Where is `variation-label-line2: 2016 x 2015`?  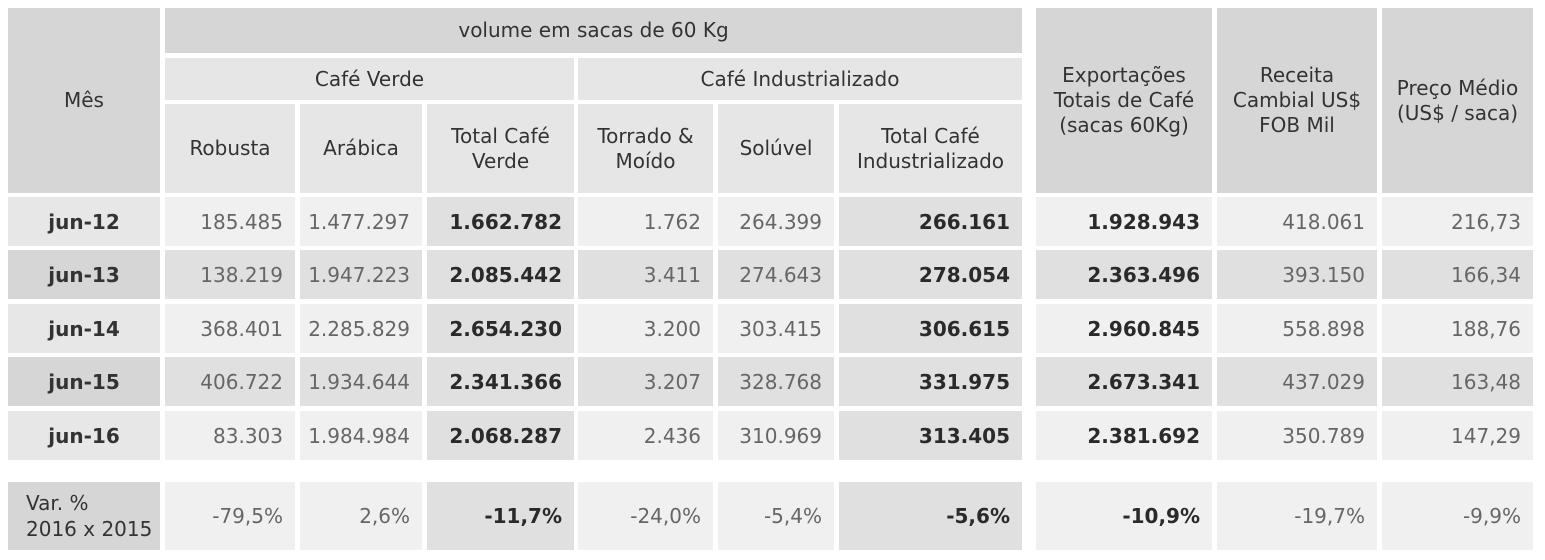 variation-label-line2: 2016 x 2015 is located at coordinates (89, 529).